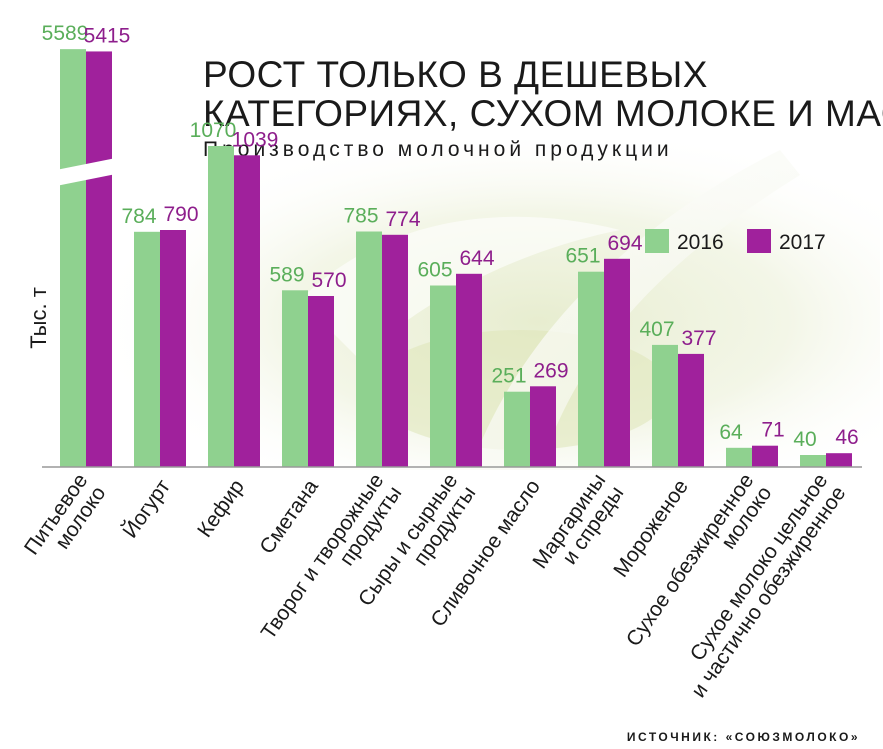 This screenshot has width=883, height=749. What do you see at coordinates (360, 216) in the screenshot?
I see `value-label-2016-4: 785` at bounding box center [360, 216].